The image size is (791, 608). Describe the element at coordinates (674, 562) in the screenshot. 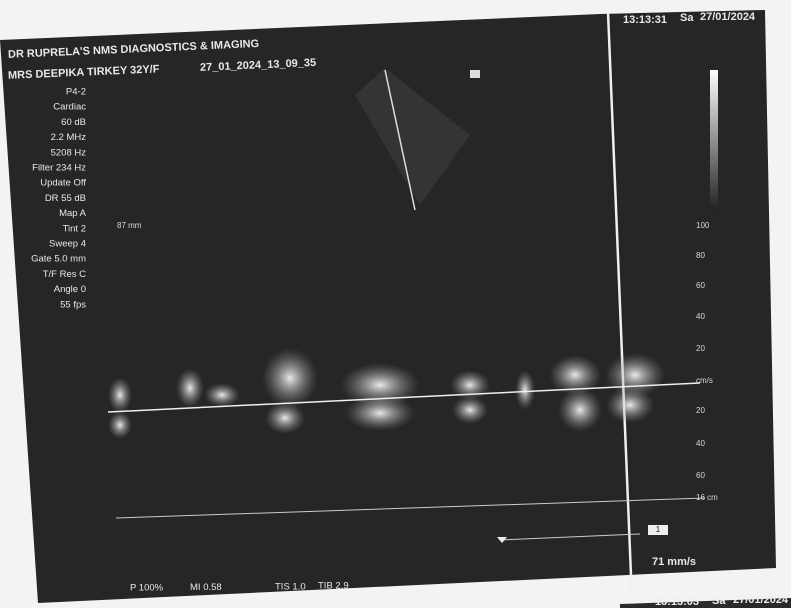

I see `sweep-speed: 71 mm/s` at that location.